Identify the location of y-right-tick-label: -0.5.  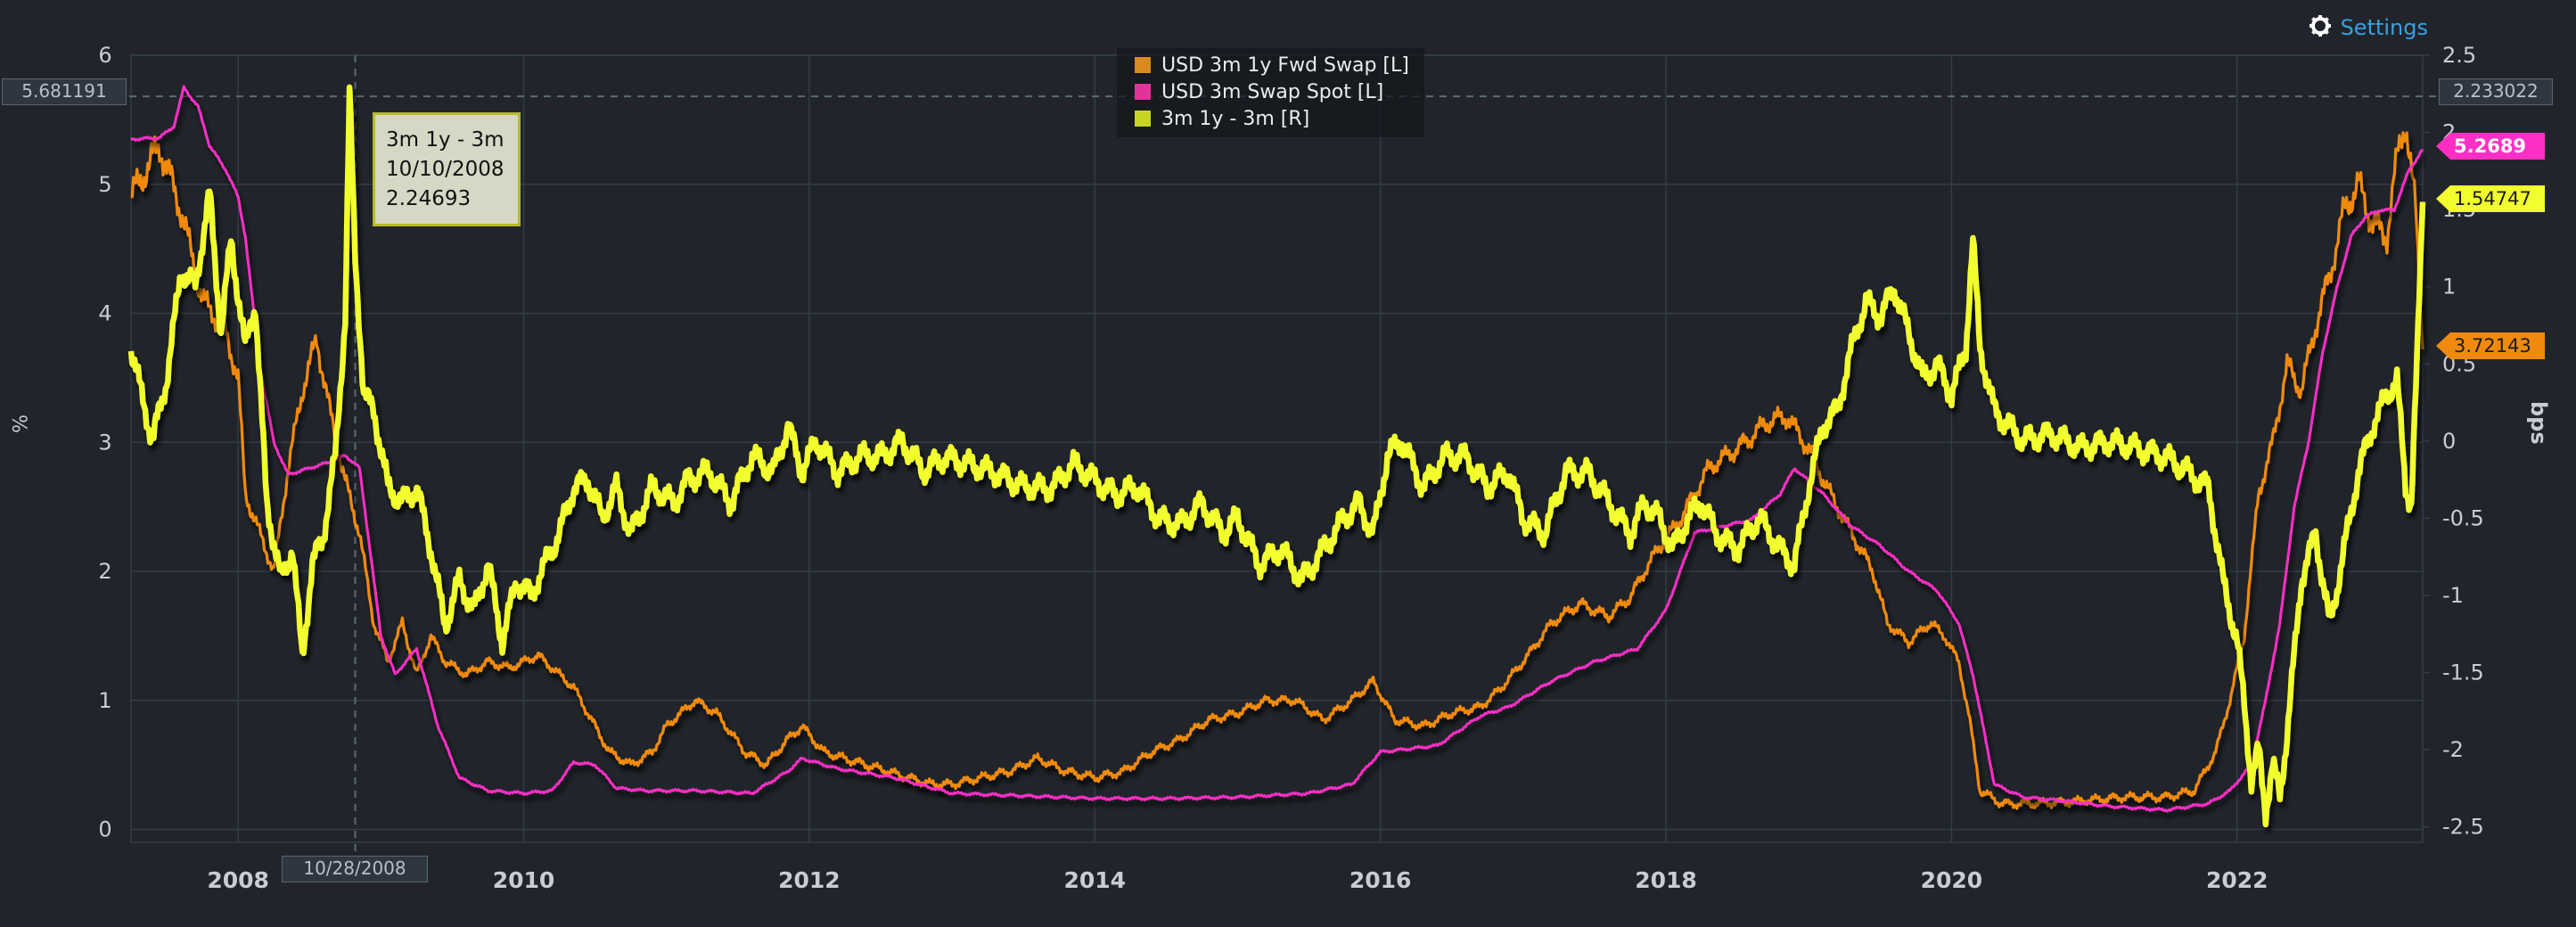
(2463, 518).